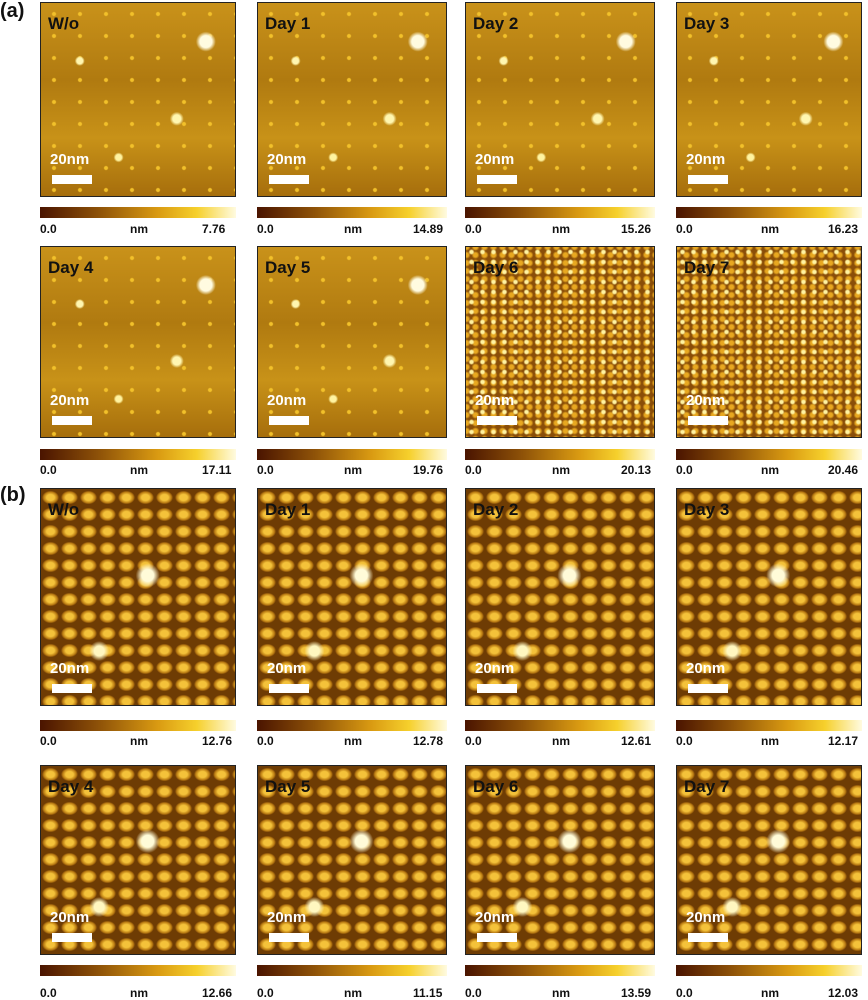  What do you see at coordinates (64, 509) in the screenshot?
I see `image-title: W/o` at bounding box center [64, 509].